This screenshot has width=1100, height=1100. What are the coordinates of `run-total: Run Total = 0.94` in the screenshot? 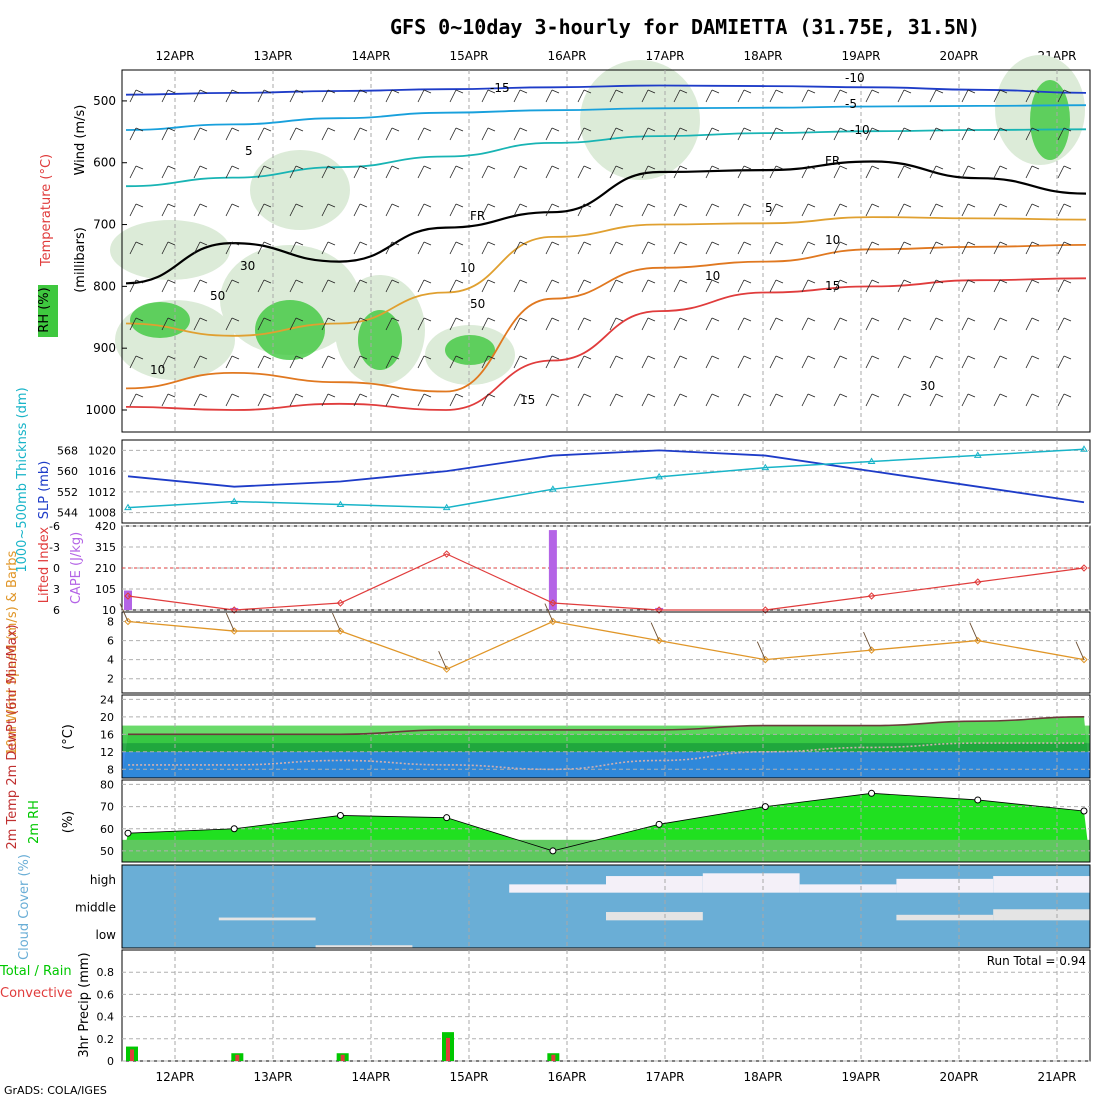 It's located at (1036, 961).